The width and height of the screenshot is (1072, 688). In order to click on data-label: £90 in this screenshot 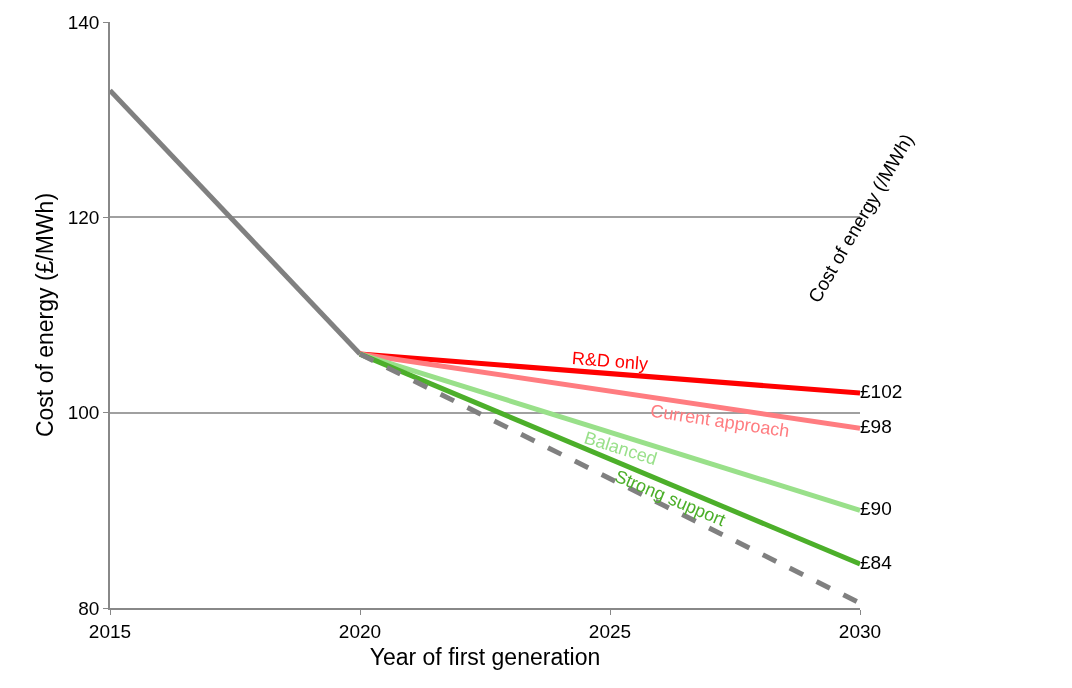, I will do `click(876, 509)`.